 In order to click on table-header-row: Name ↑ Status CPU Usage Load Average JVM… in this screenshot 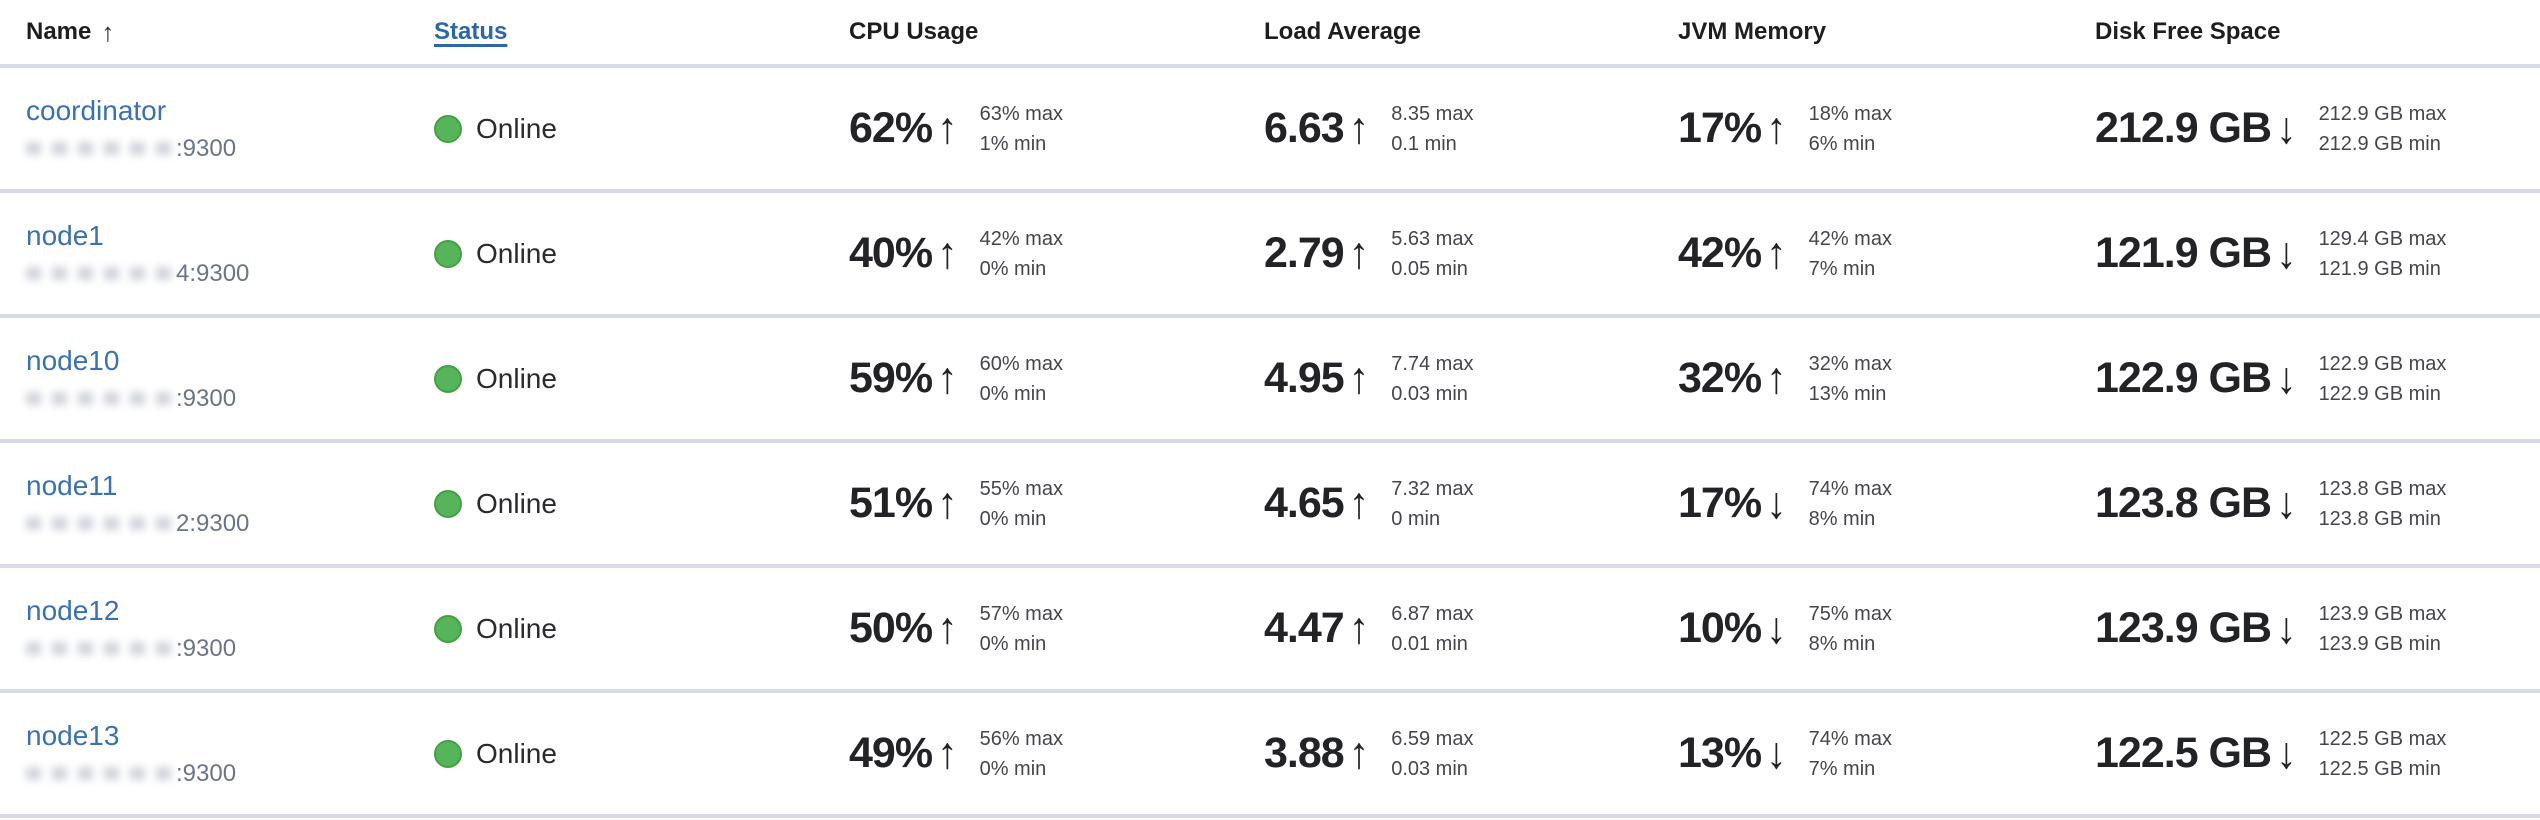, I will do `click(1270, 34)`.